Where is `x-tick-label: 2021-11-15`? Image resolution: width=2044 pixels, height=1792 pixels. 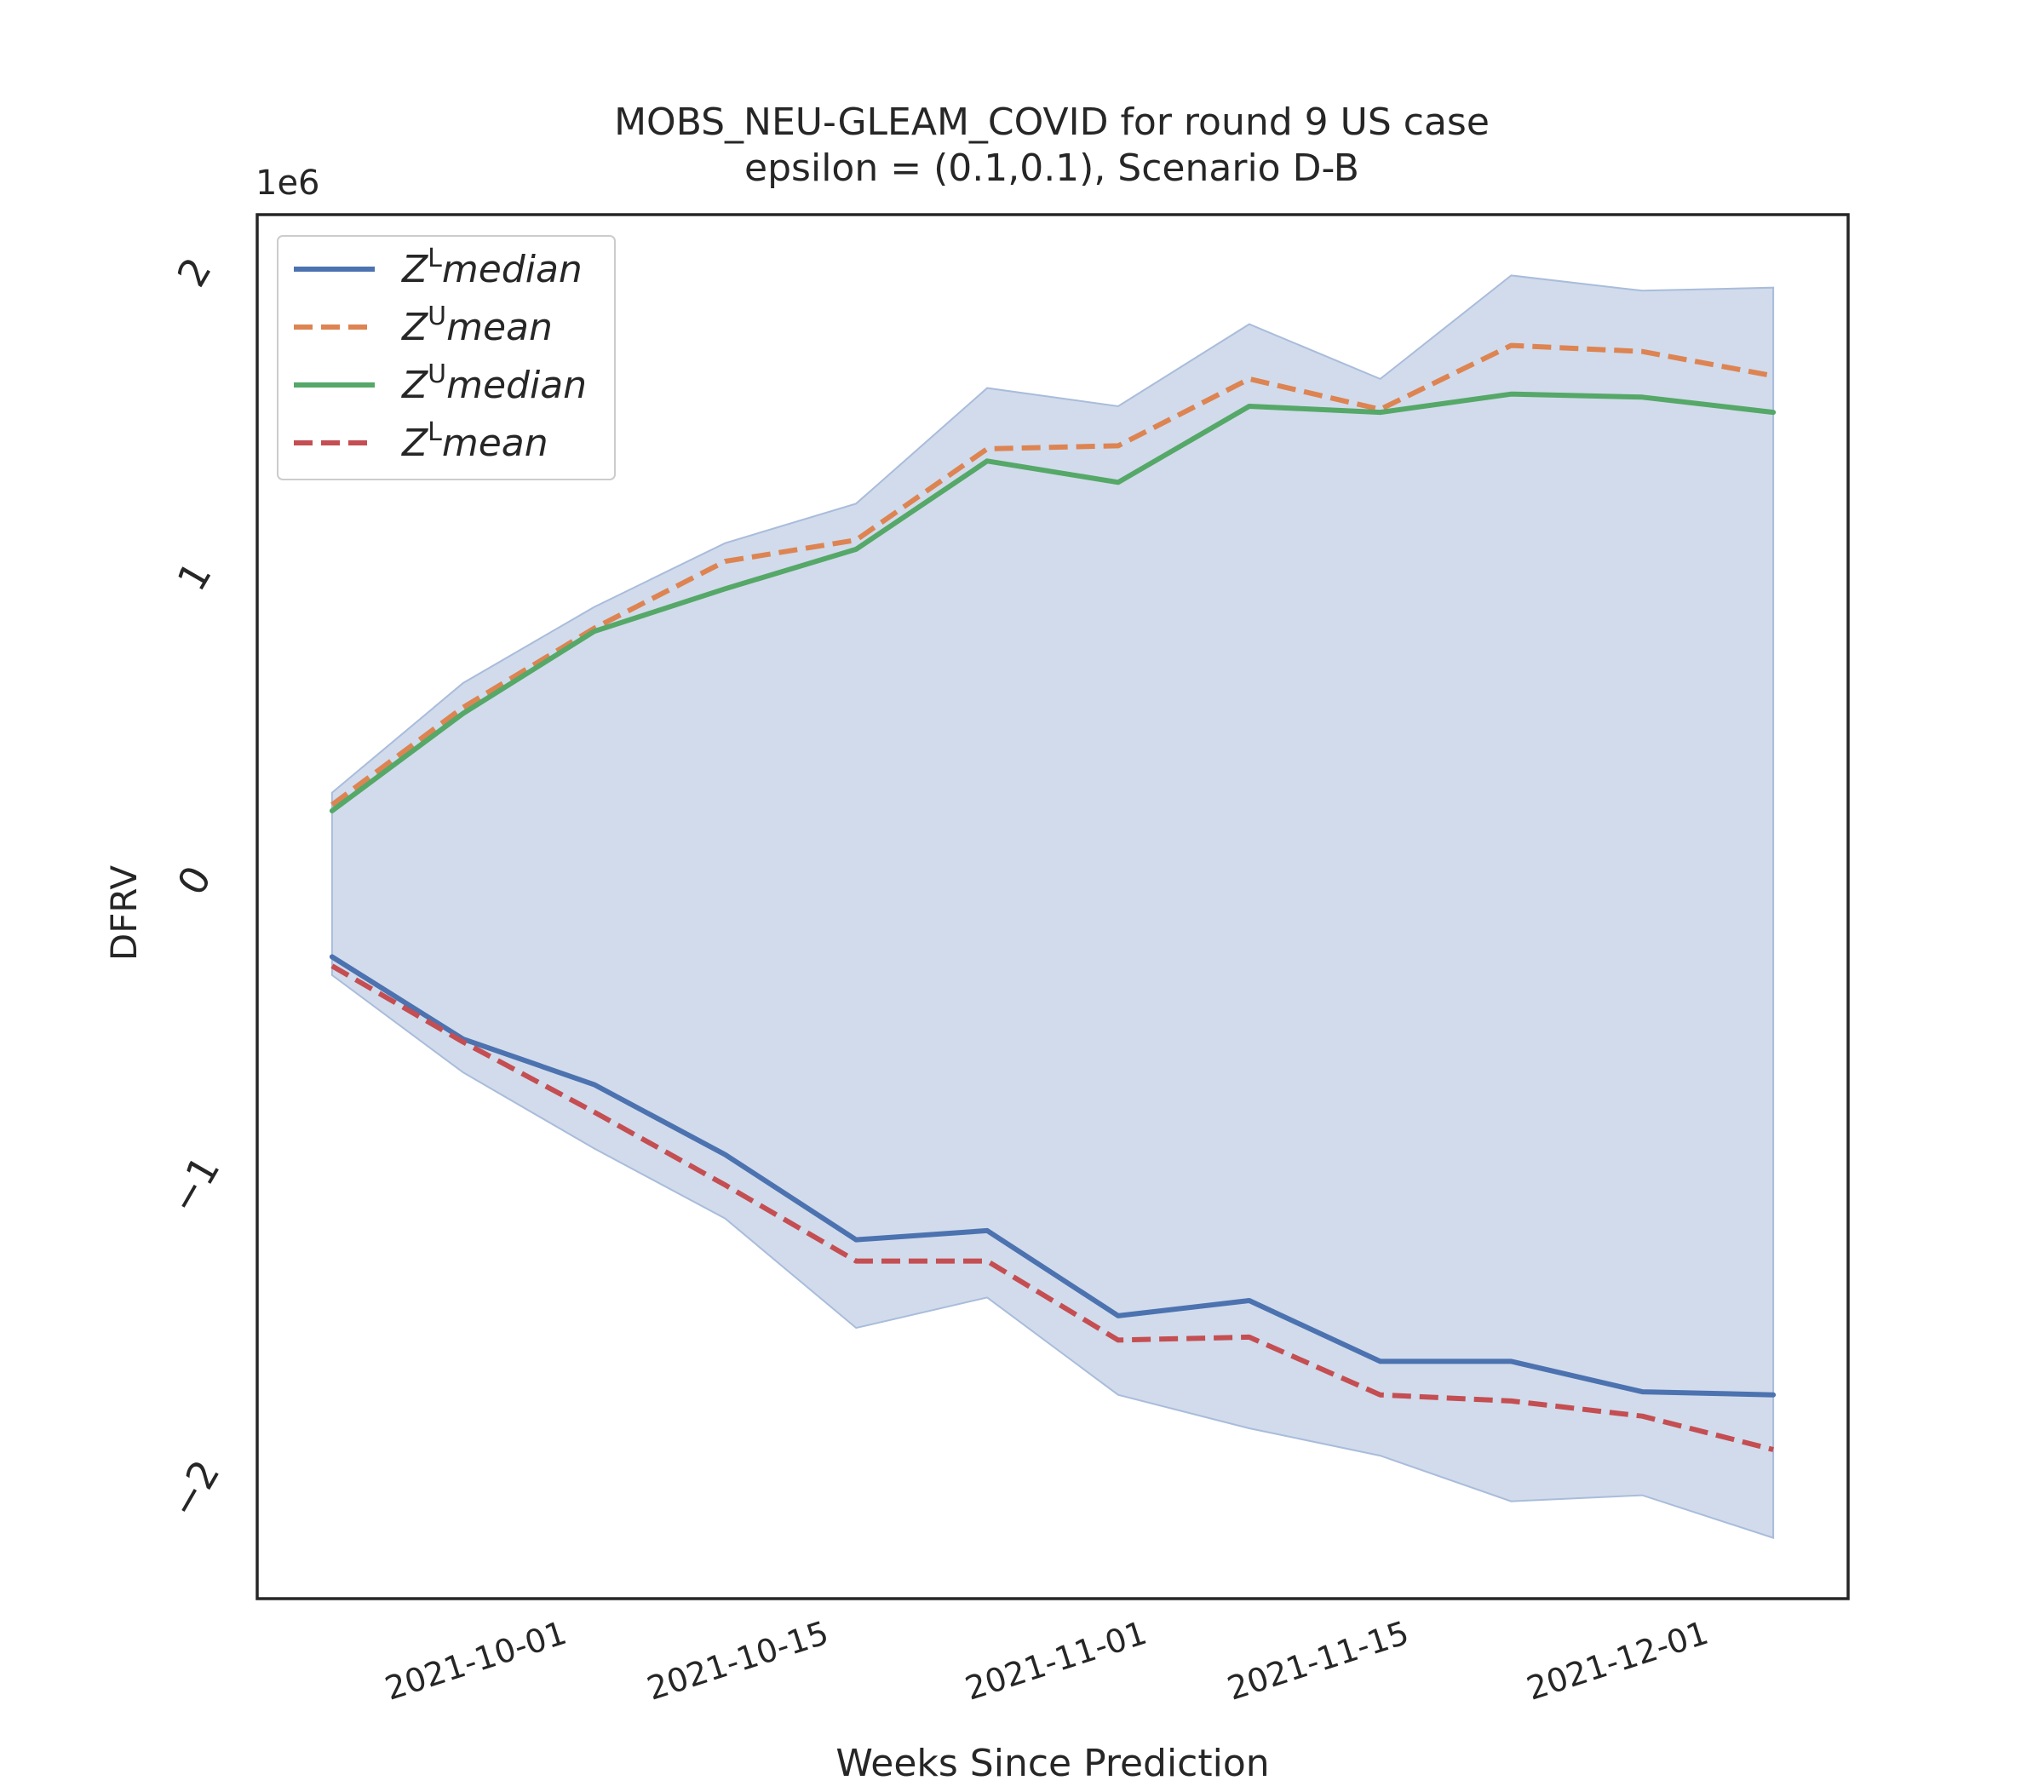
x-tick-label: 2021-11-15 is located at coordinates (1318, 1661).